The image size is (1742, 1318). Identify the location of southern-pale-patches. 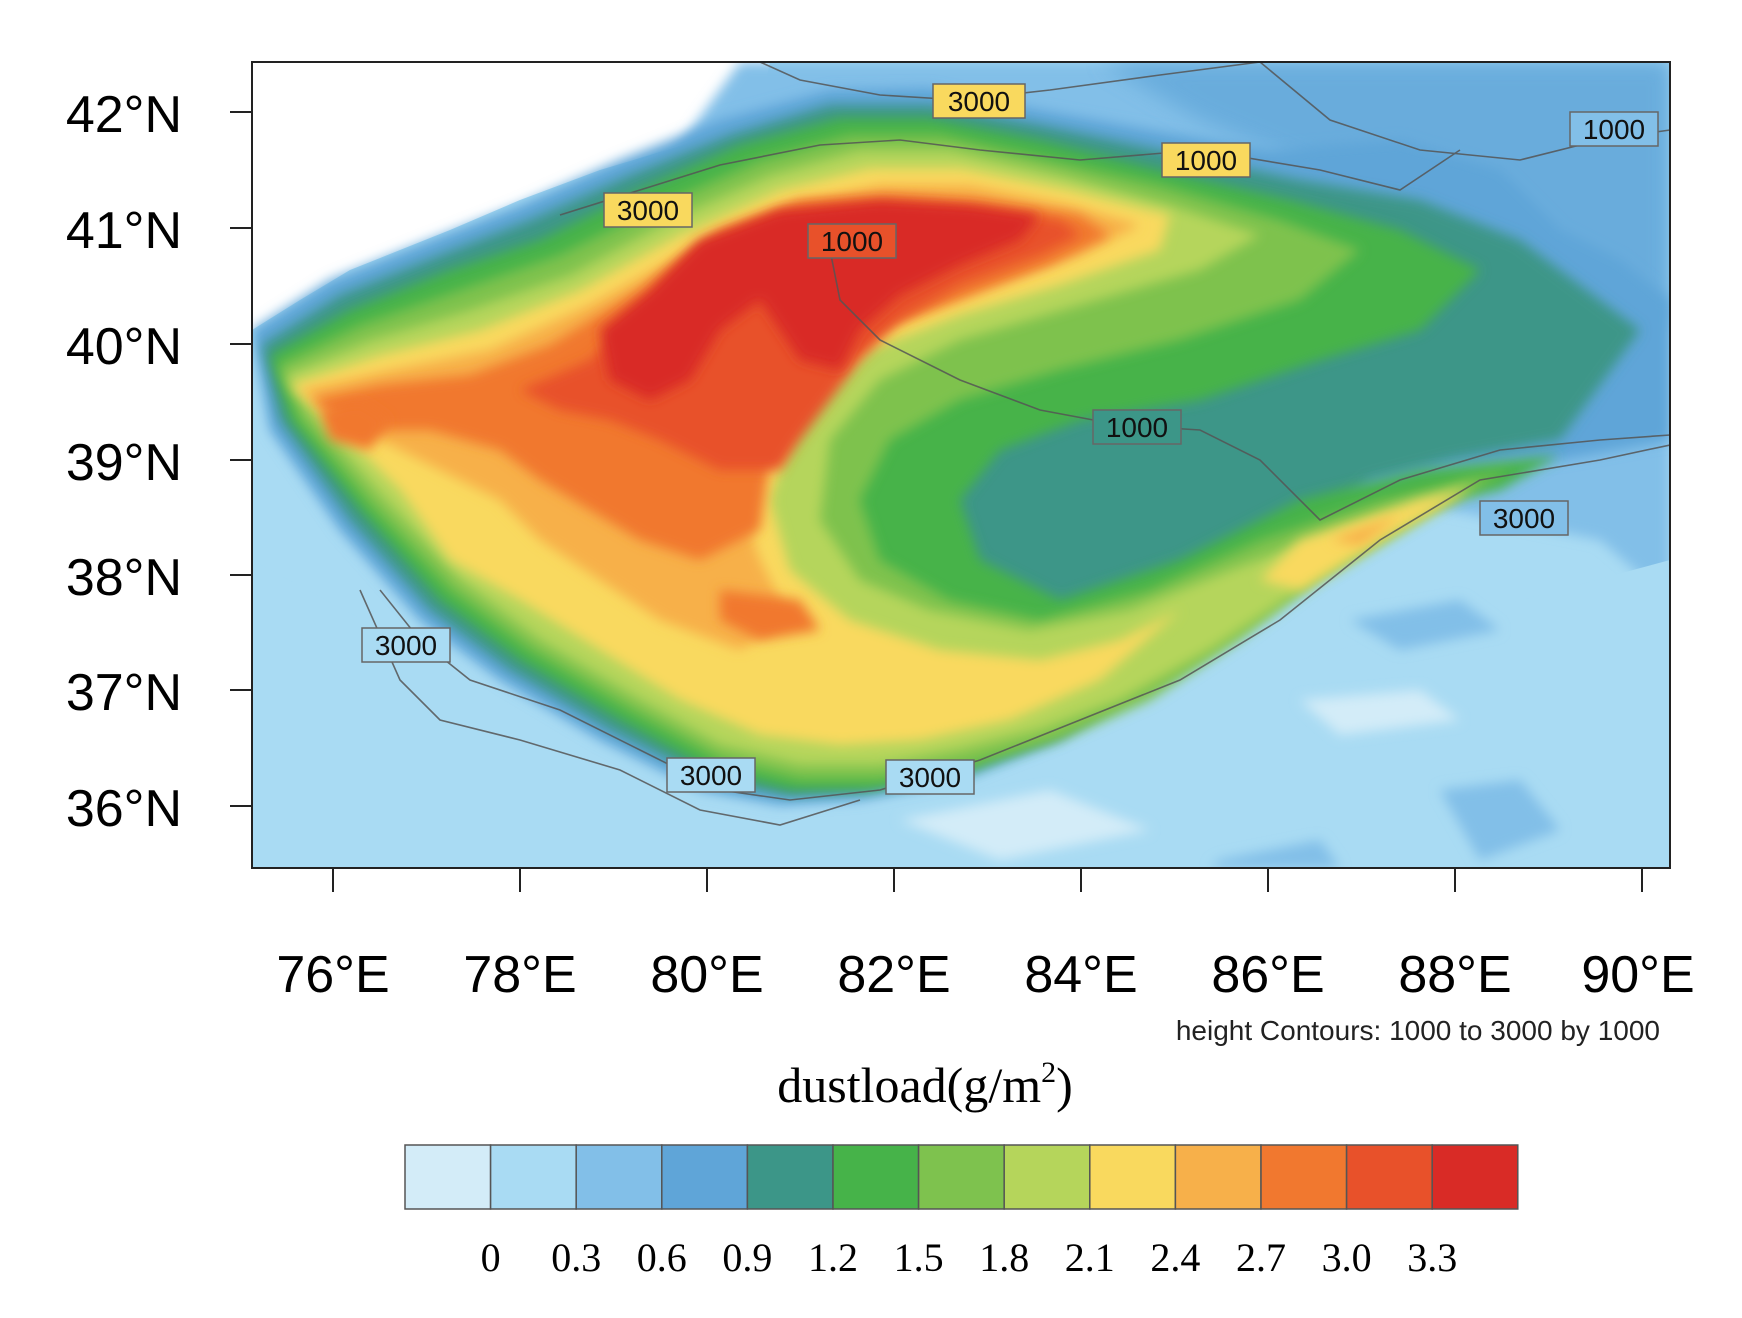
(1180, 775).